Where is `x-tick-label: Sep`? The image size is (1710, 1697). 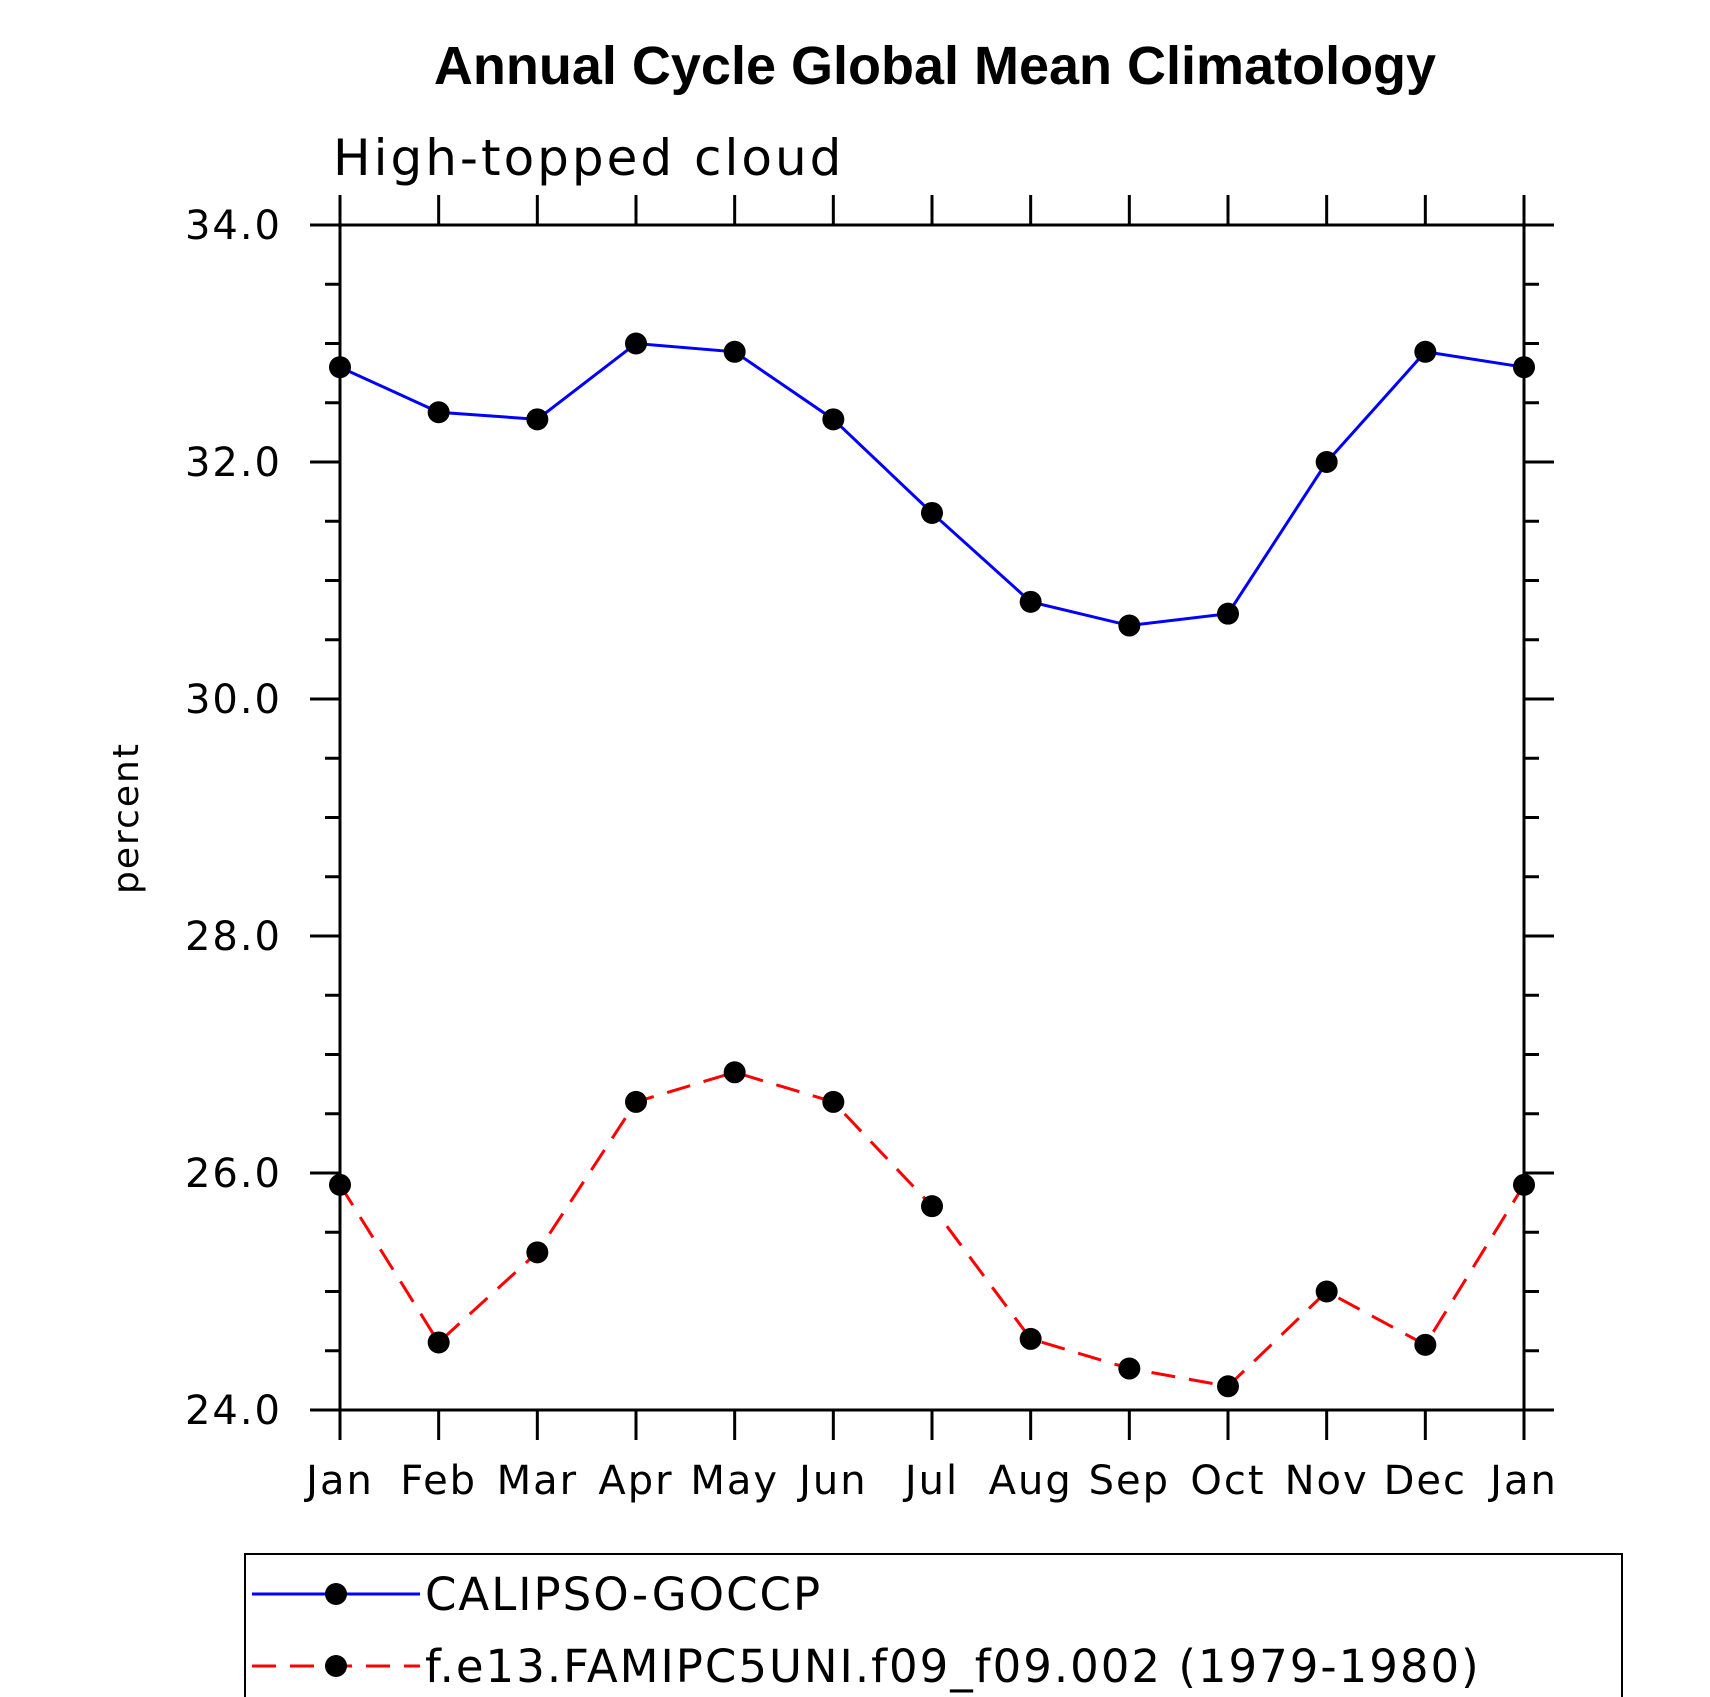 x-tick-label: Sep is located at coordinates (1129, 1481).